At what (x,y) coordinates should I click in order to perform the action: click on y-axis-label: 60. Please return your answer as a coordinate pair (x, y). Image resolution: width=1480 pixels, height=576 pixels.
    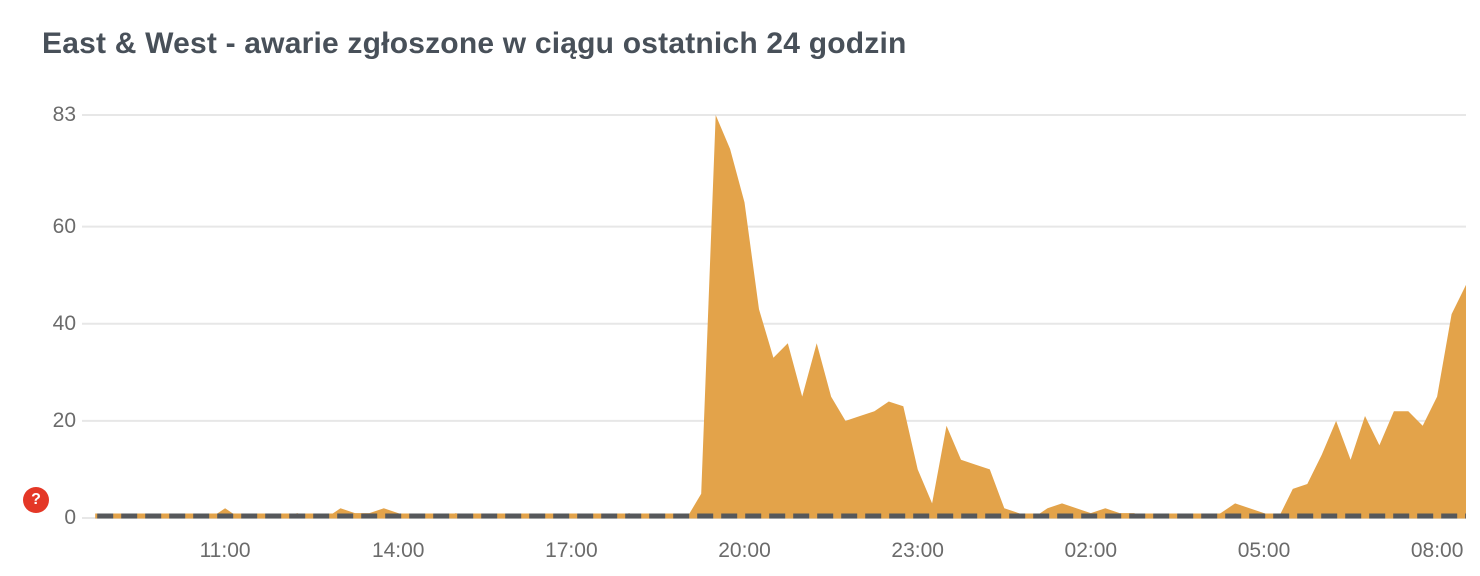
    Looking at the image, I should click on (64, 226).